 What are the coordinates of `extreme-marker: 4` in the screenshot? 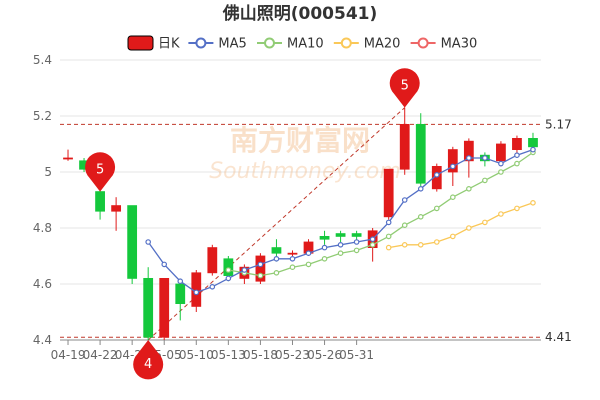 It's located at (148, 360).